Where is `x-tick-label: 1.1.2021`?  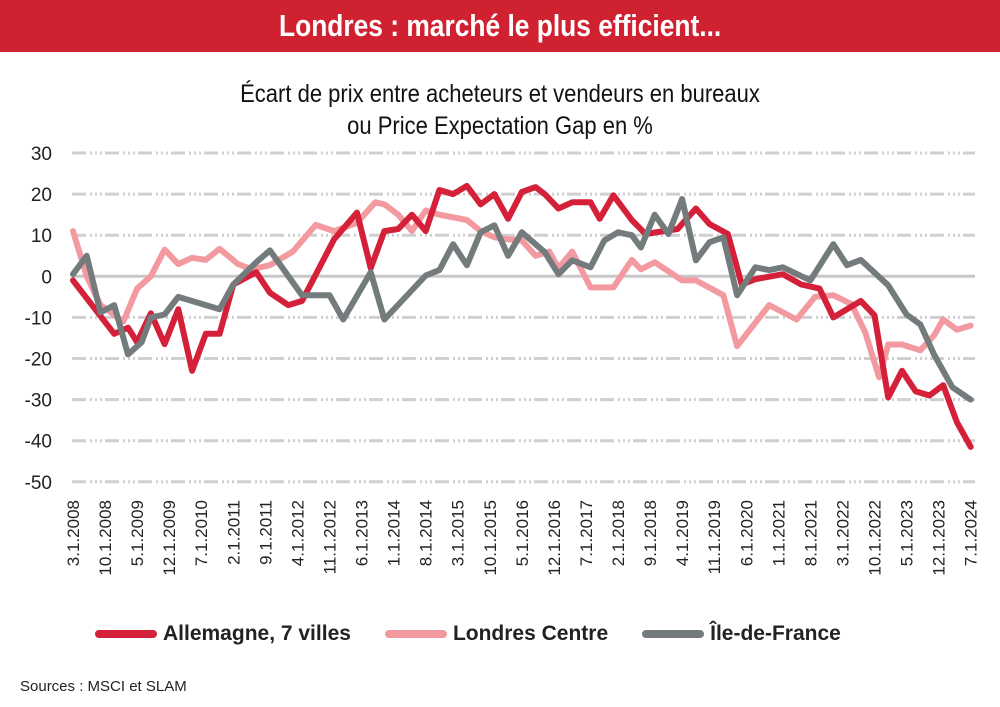 x-tick-label: 1.1.2021 is located at coordinates (778, 533).